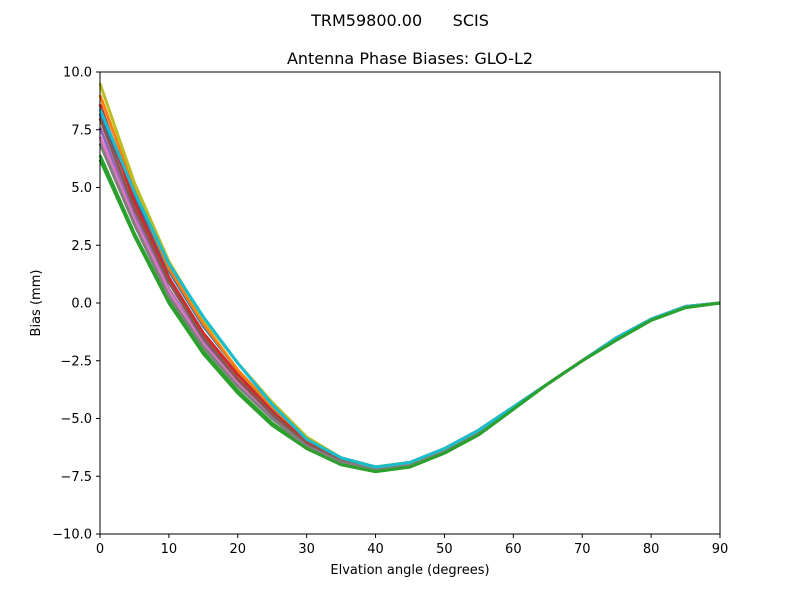 This screenshot has height=600, width=800. Describe the element at coordinates (76, 477) in the screenshot. I see `y-tick-label: −7.5` at that location.